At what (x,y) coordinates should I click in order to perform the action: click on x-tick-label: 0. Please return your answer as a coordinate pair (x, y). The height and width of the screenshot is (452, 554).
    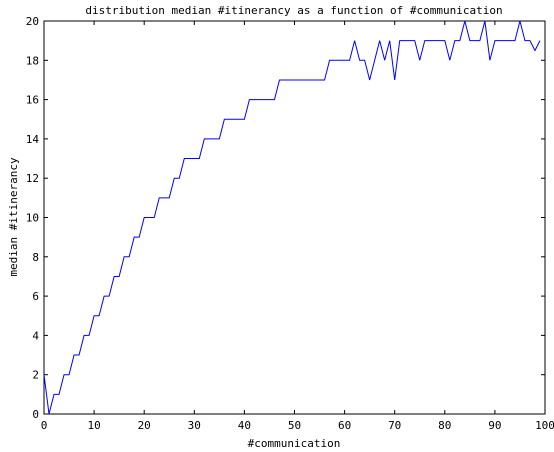
    Looking at the image, I should click on (44, 425).